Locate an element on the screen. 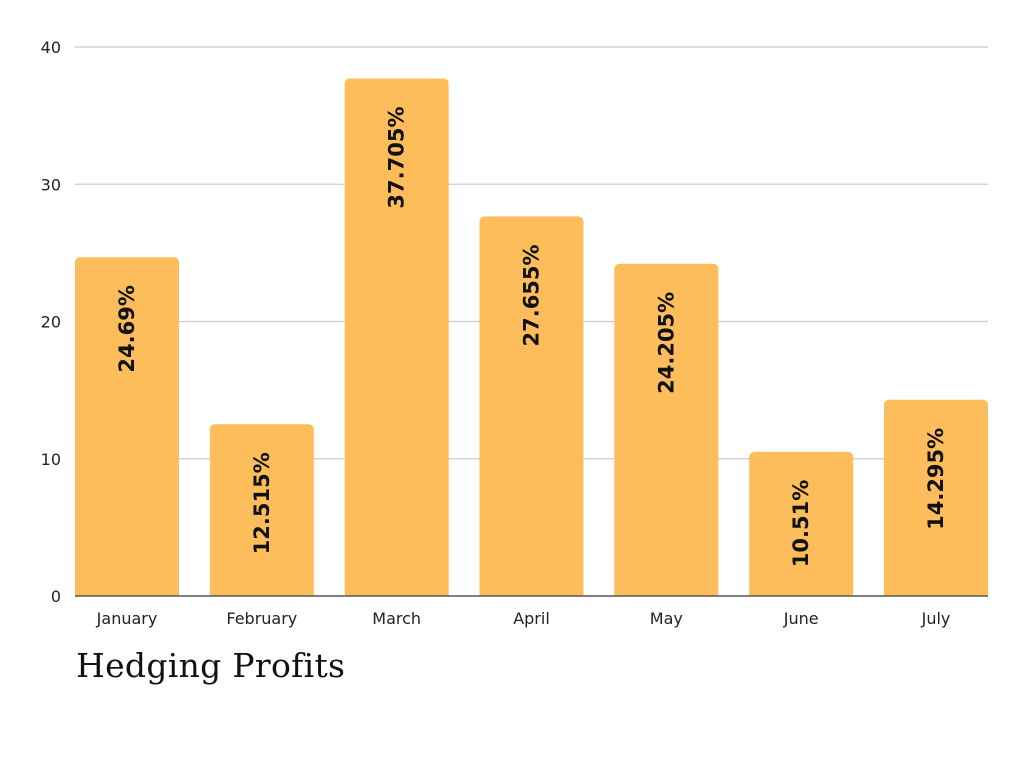 This screenshot has height=768, width=1024. y-tick-label: 0 is located at coordinates (56, 596).